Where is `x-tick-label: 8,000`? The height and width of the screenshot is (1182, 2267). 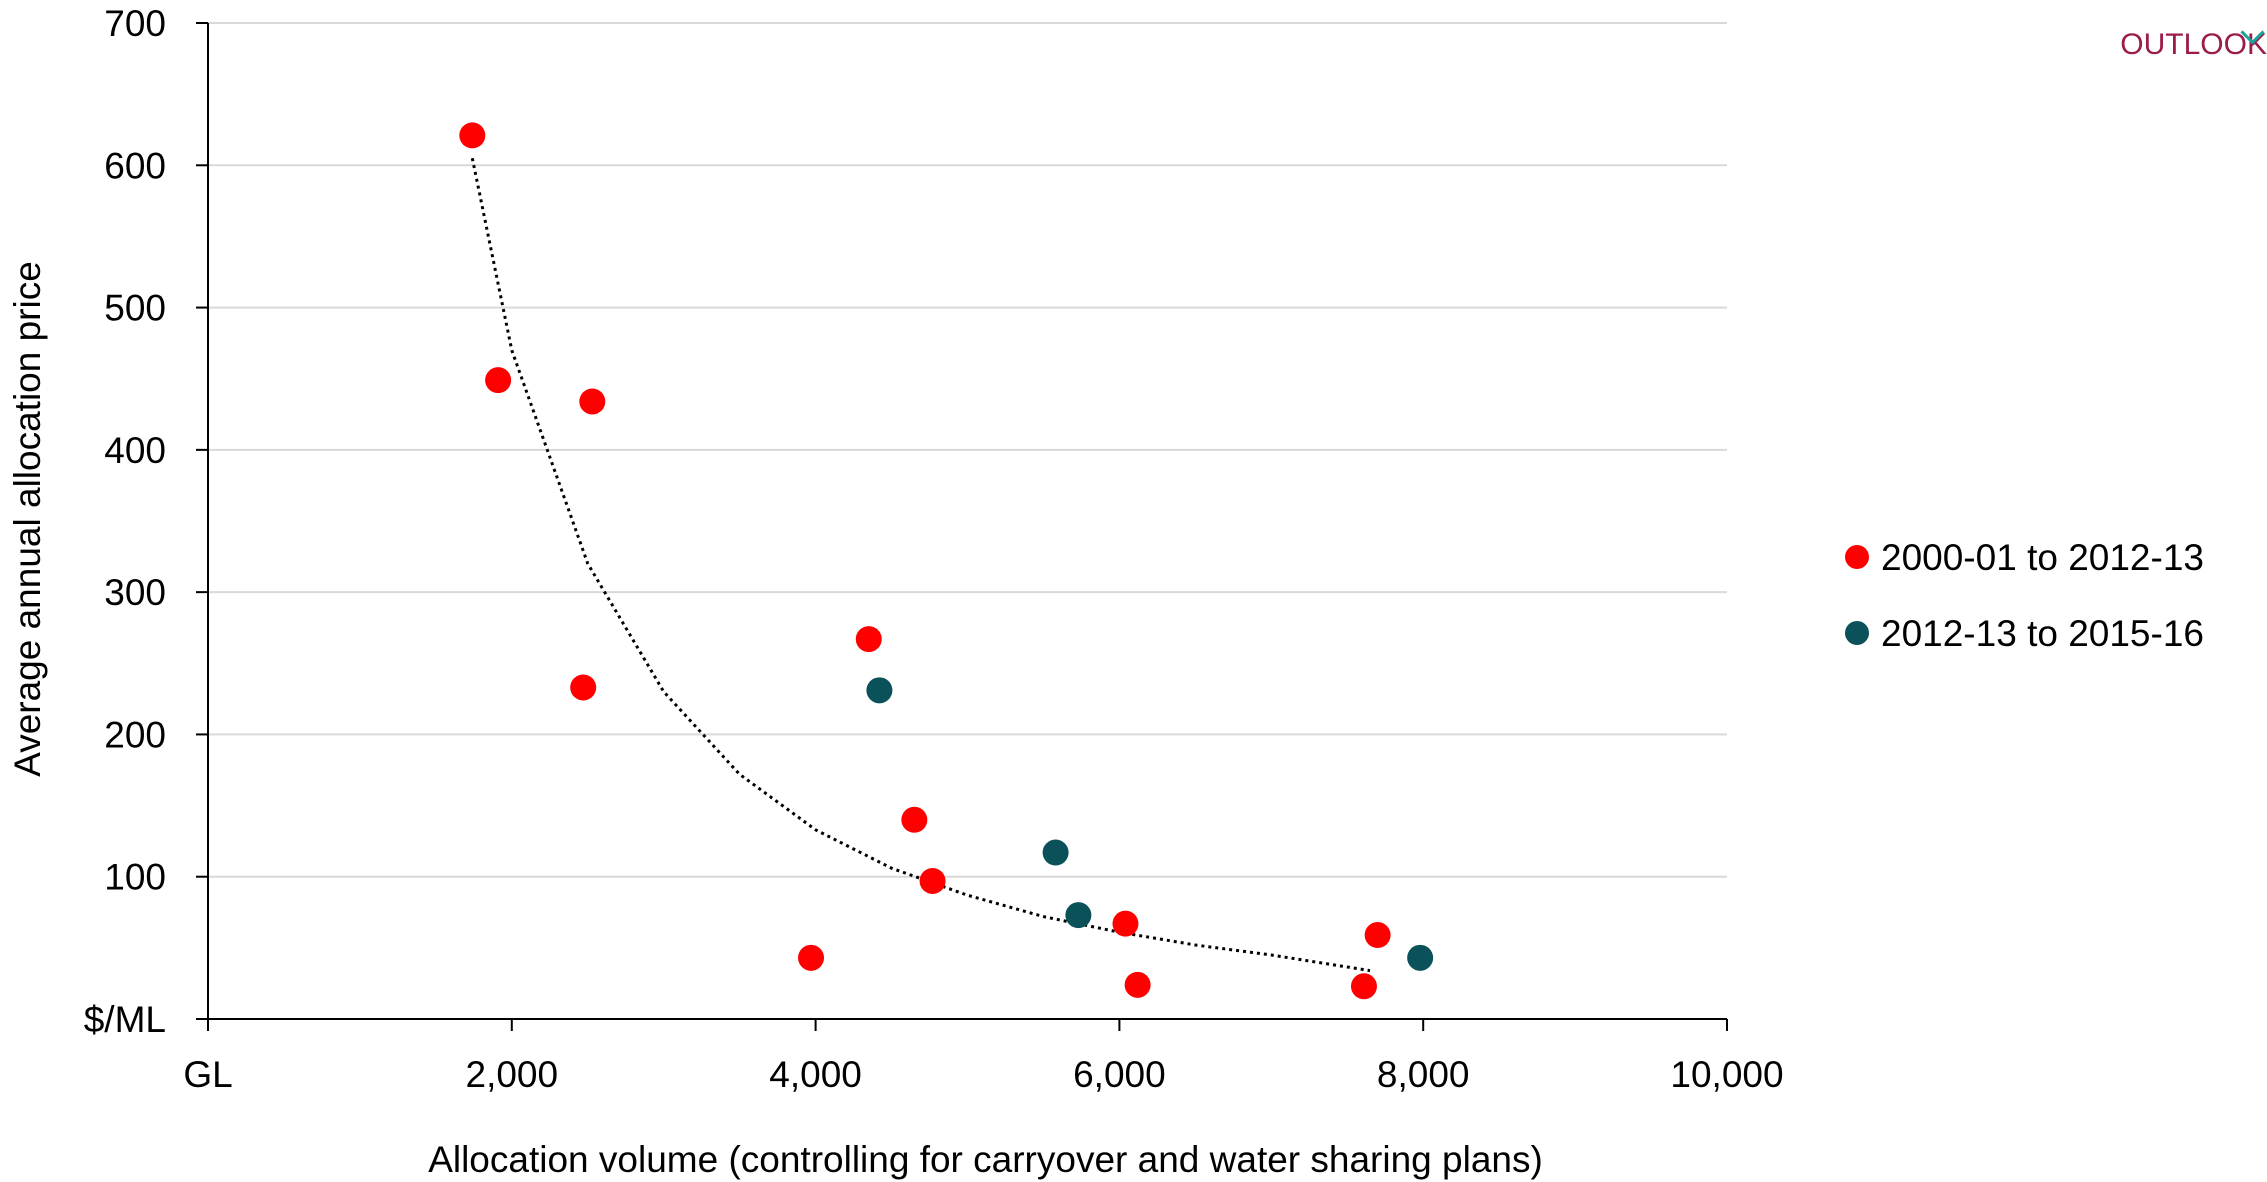
x-tick-label: 8,000 is located at coordinates (1423, 1074).